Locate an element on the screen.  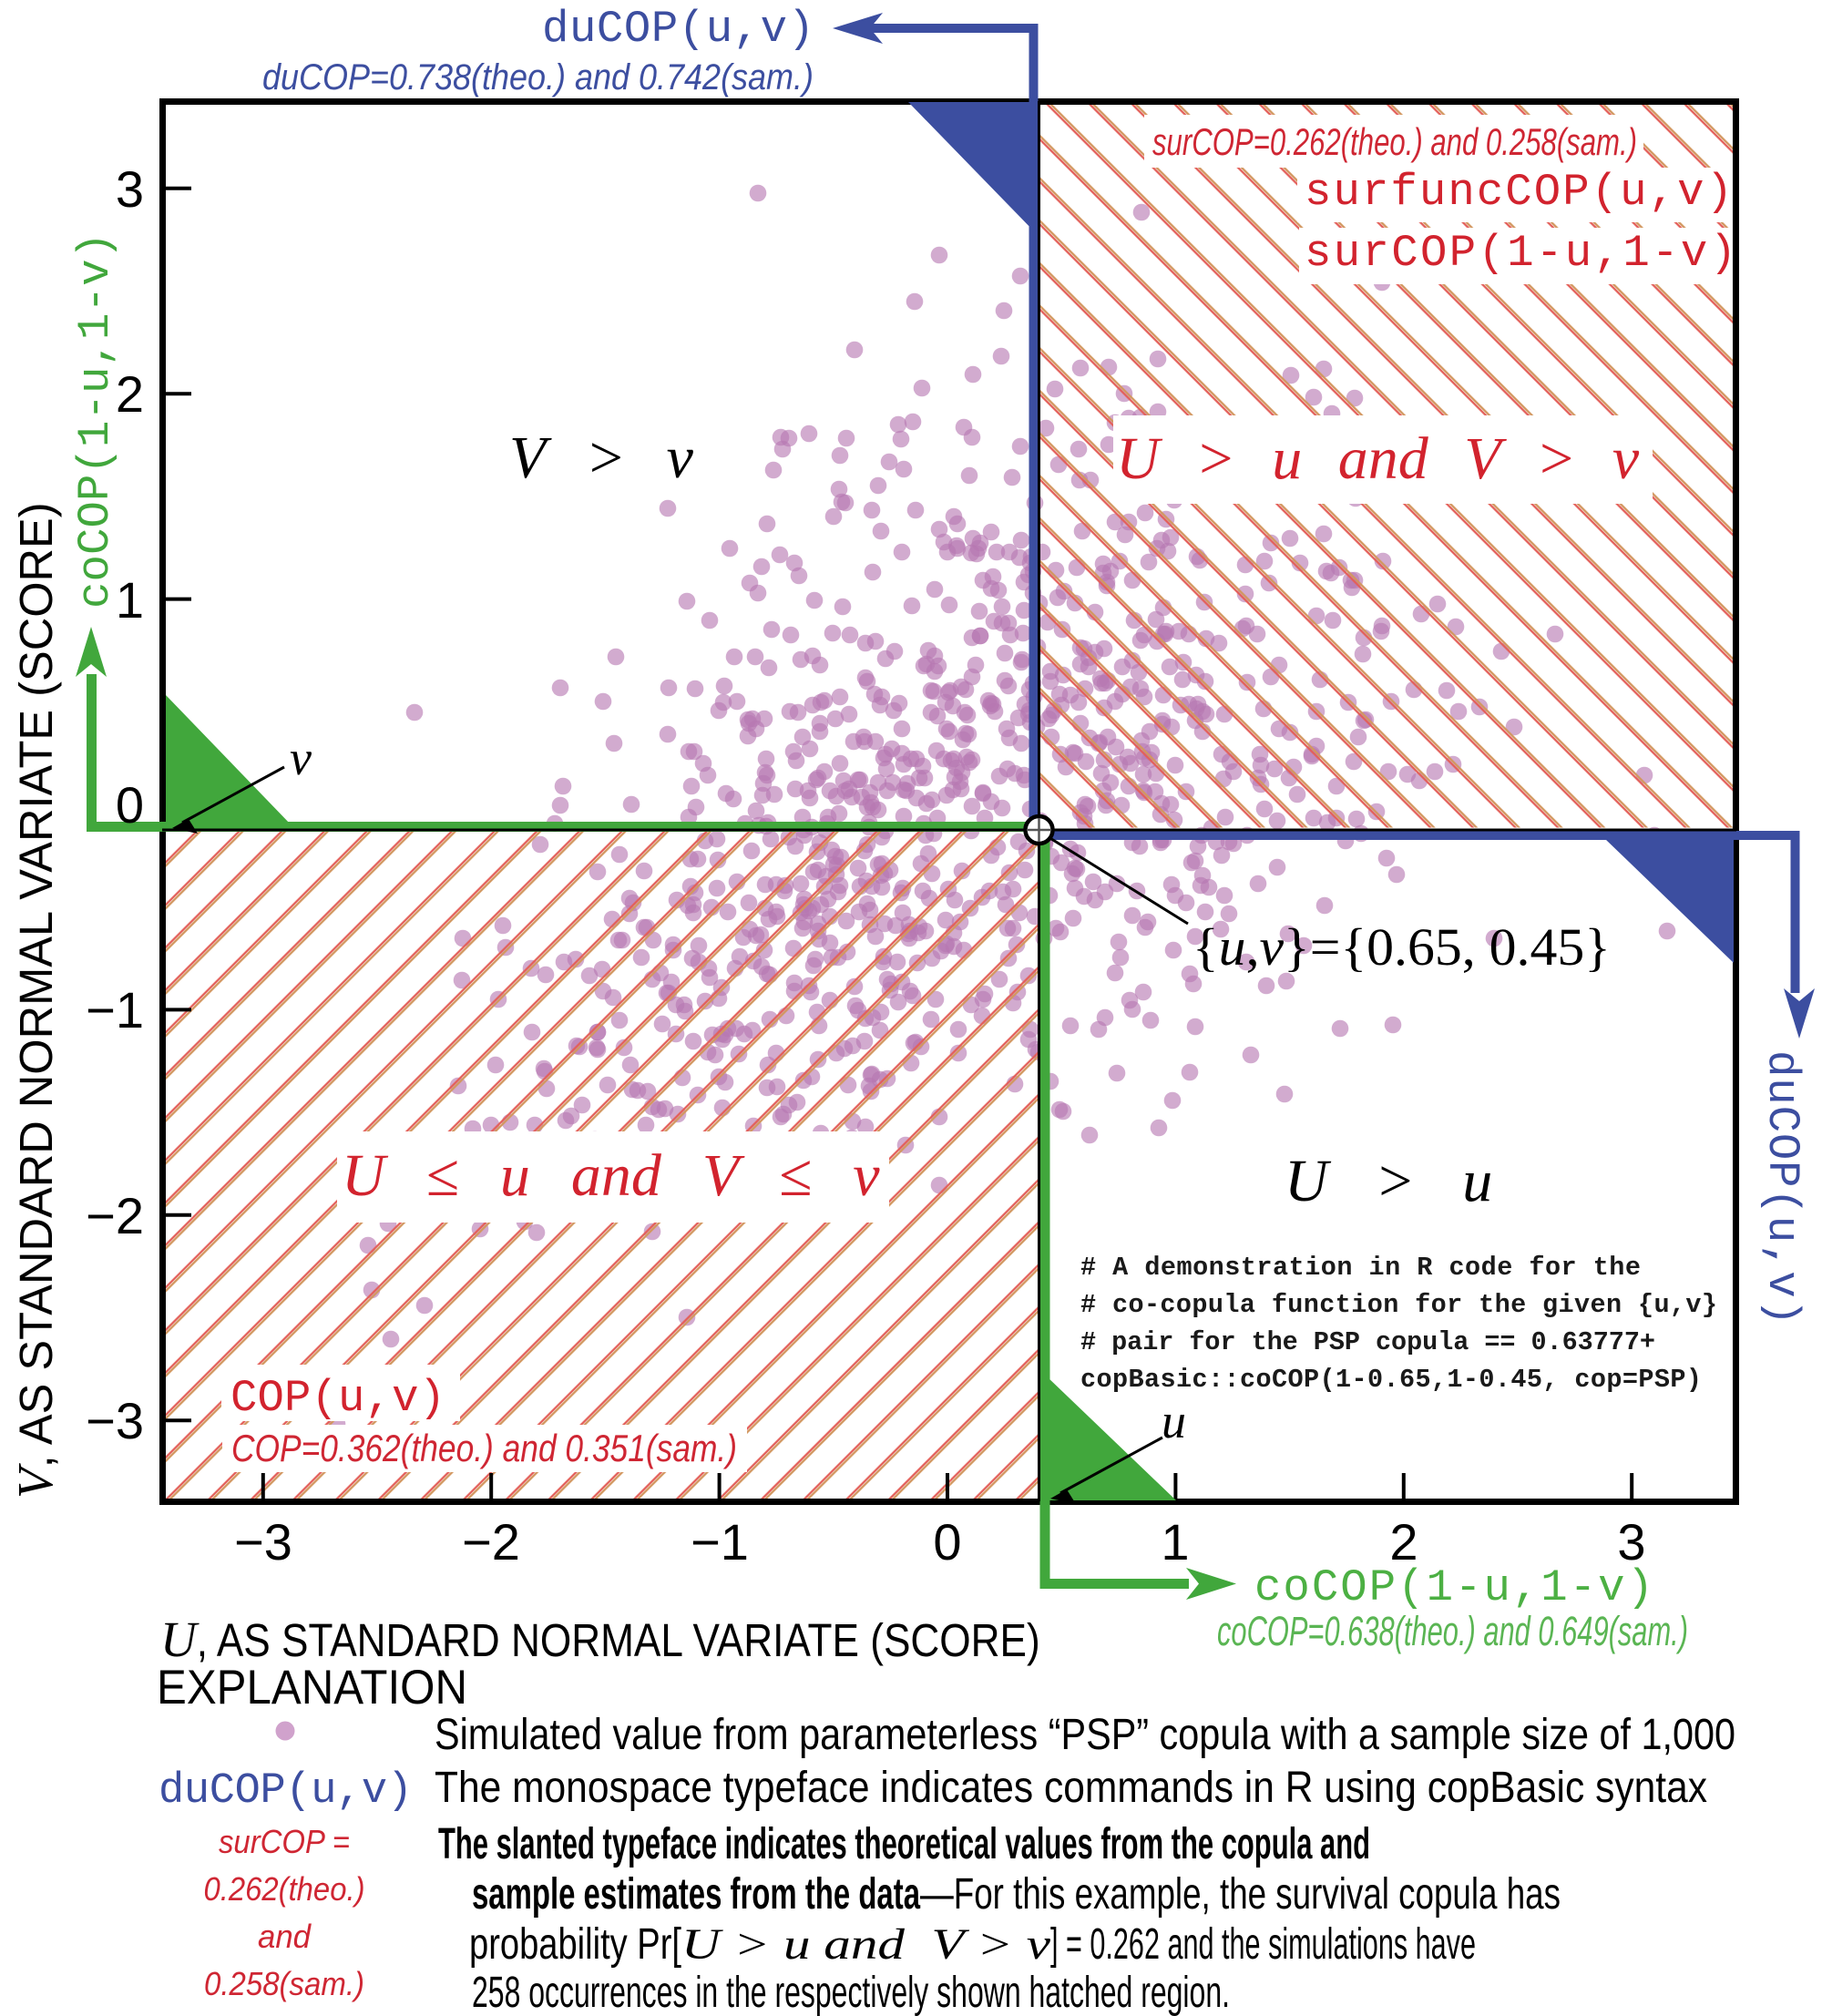
svg-text: u is located at coordinates (1174, 1421).